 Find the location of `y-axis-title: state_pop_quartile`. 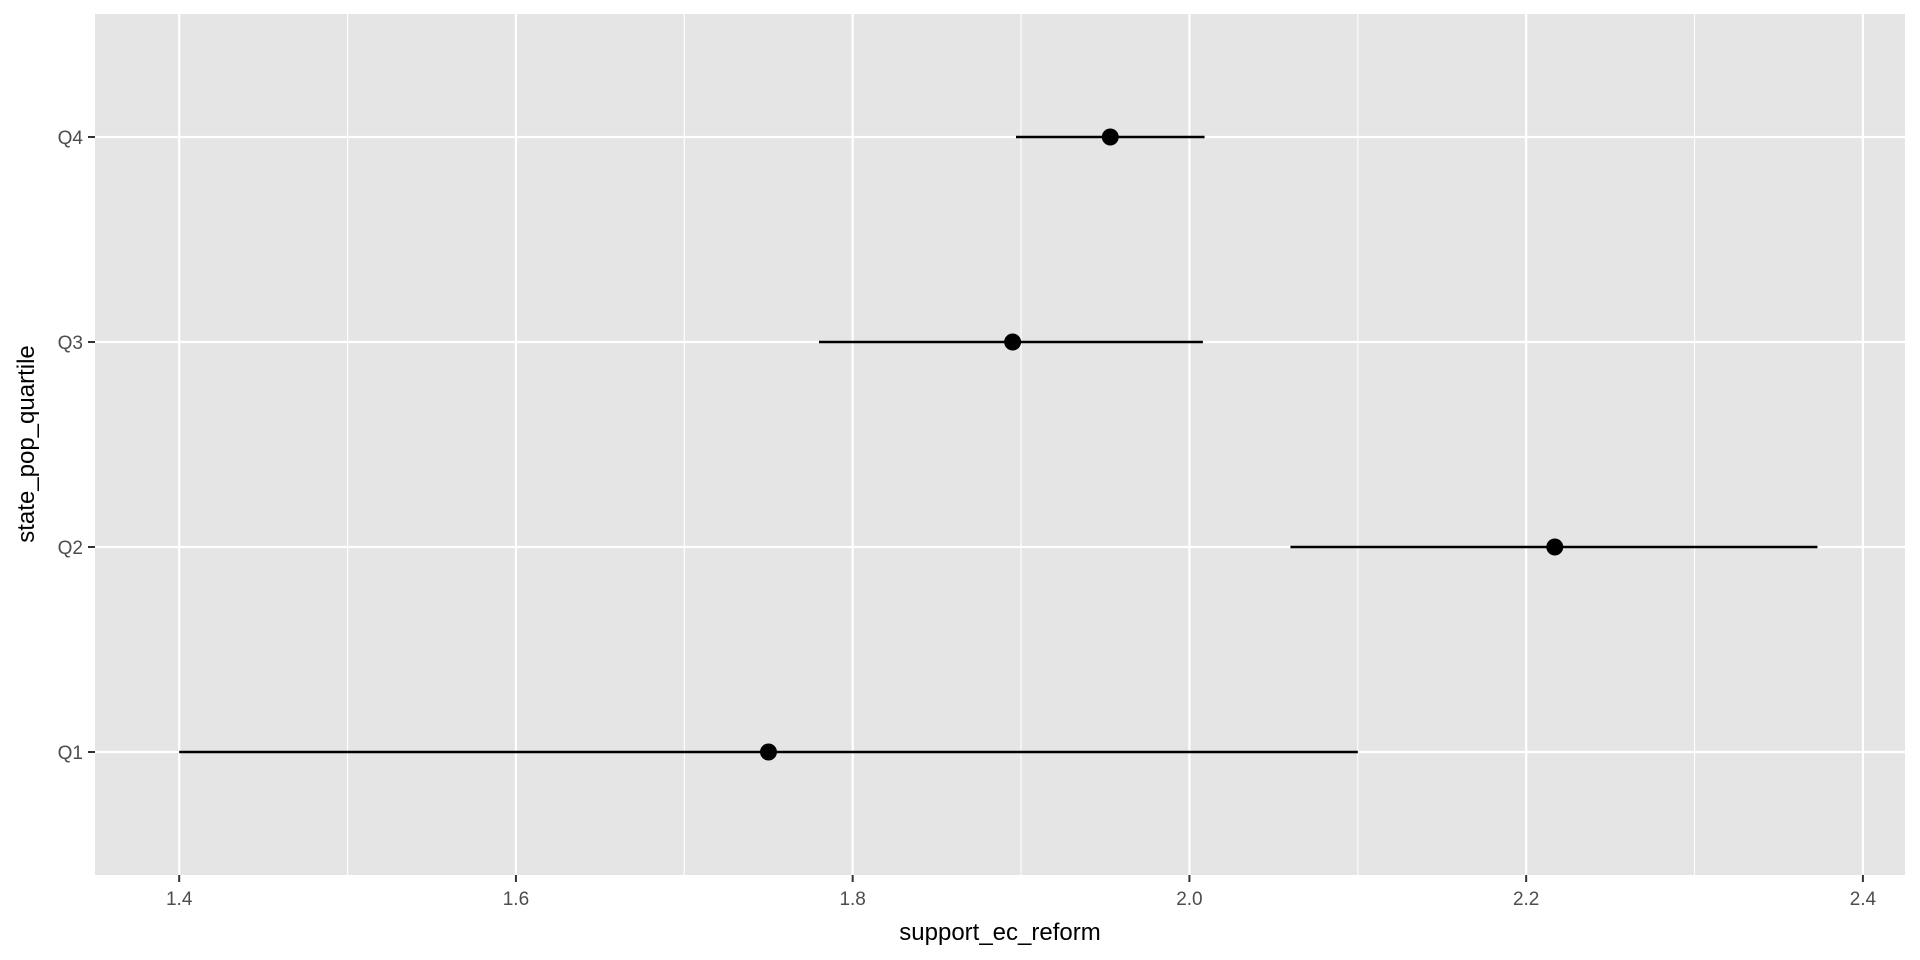

y-axis-title: state_pop_quartile is located at coordinates (26, 443).